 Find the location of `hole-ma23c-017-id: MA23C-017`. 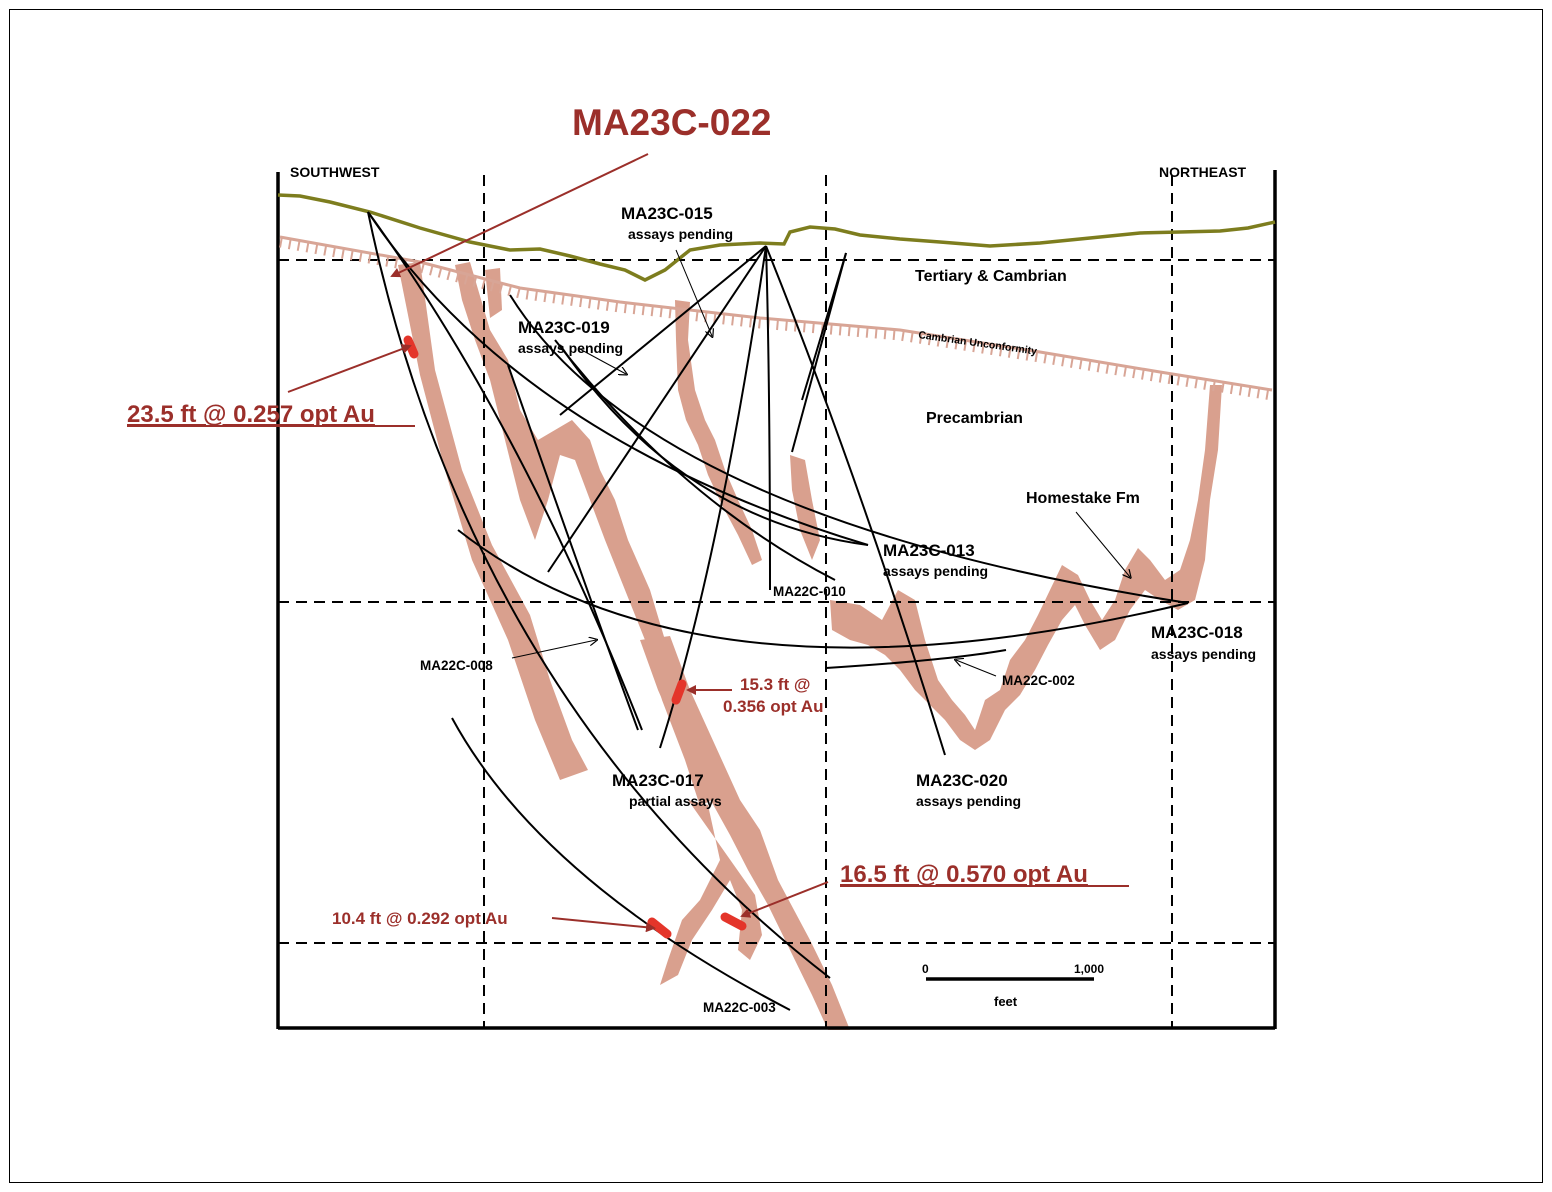

hole-ma23c-017-id: MA23C-017 is located at coordinates (658, 780).